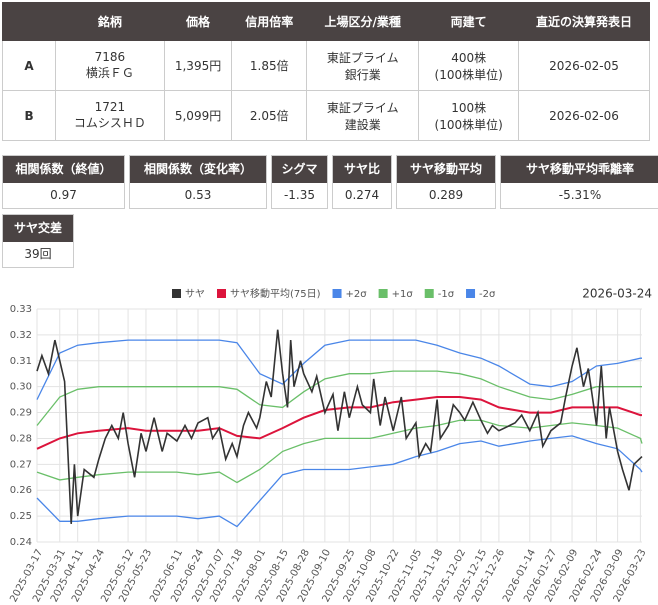 Image resolution: width=658 pixels, height=605 pixels. What do you see at coordinates (357, 294) in the screenshot?
I see `legend-label: +2σ` at bounding box center [357, 294].